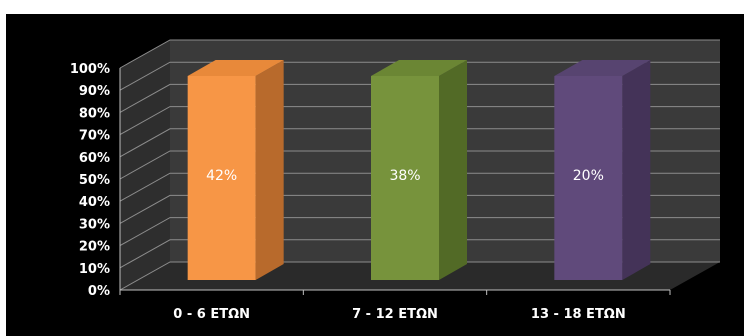 The image size is (750, 336). I want to click on y-tick-label: 0%, so click(99, 291).